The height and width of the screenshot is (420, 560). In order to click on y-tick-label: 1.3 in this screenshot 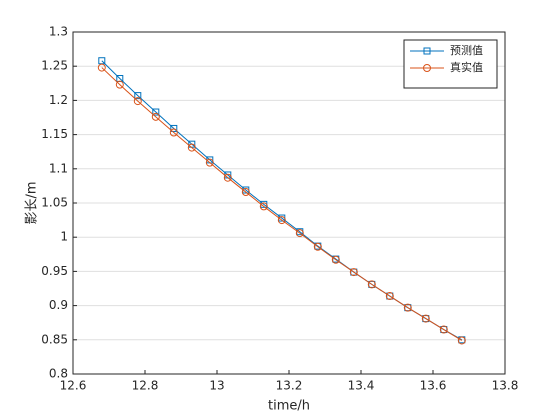, I will do `click(58, 32)`.